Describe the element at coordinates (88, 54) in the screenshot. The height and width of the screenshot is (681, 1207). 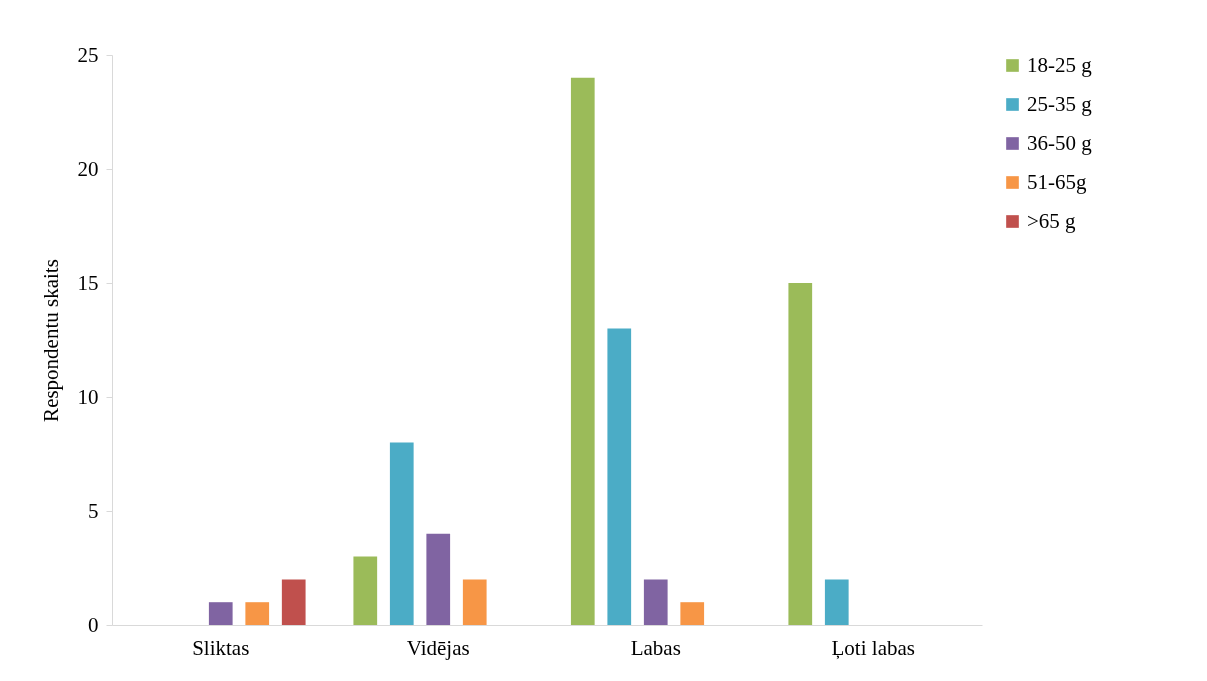
I see `y-tick-label: 25` at that location.